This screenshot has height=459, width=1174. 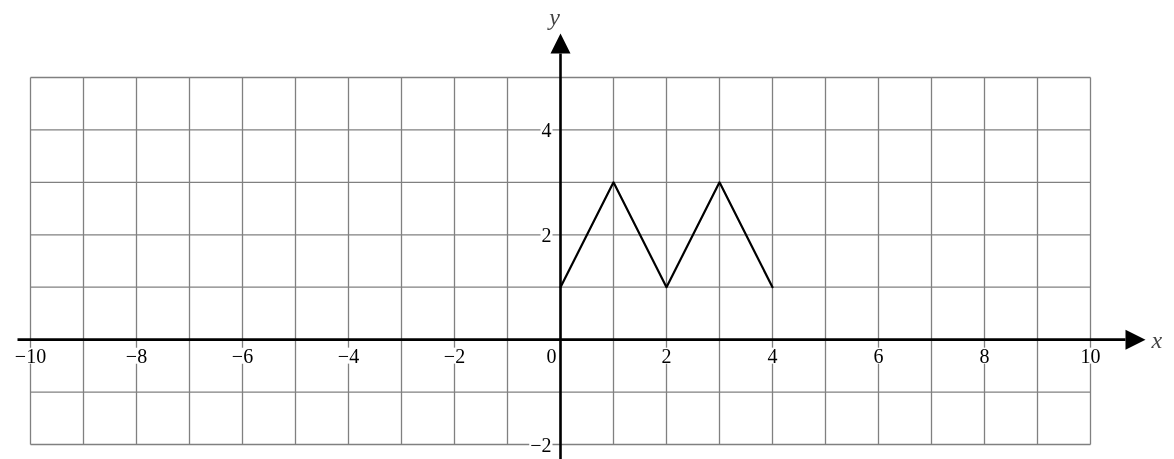 What do you see at coordinates (551, 355) in the screenshot?
I see `x-tick-label: 0` at bounding box center [551, 355].